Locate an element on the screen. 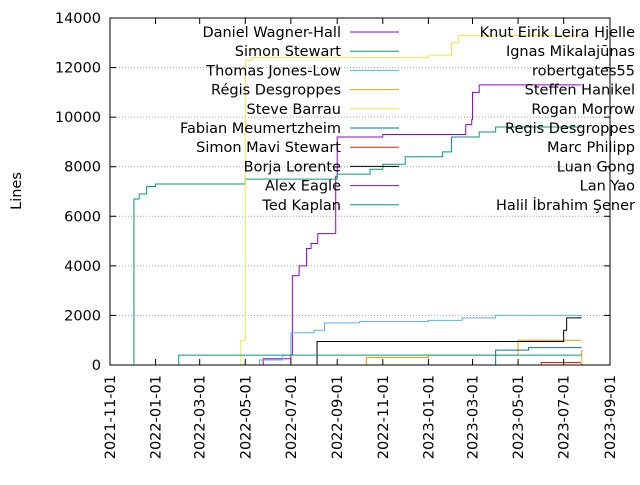  legend-label: Thomas Jones-Low is located at coordinates (273, 71).